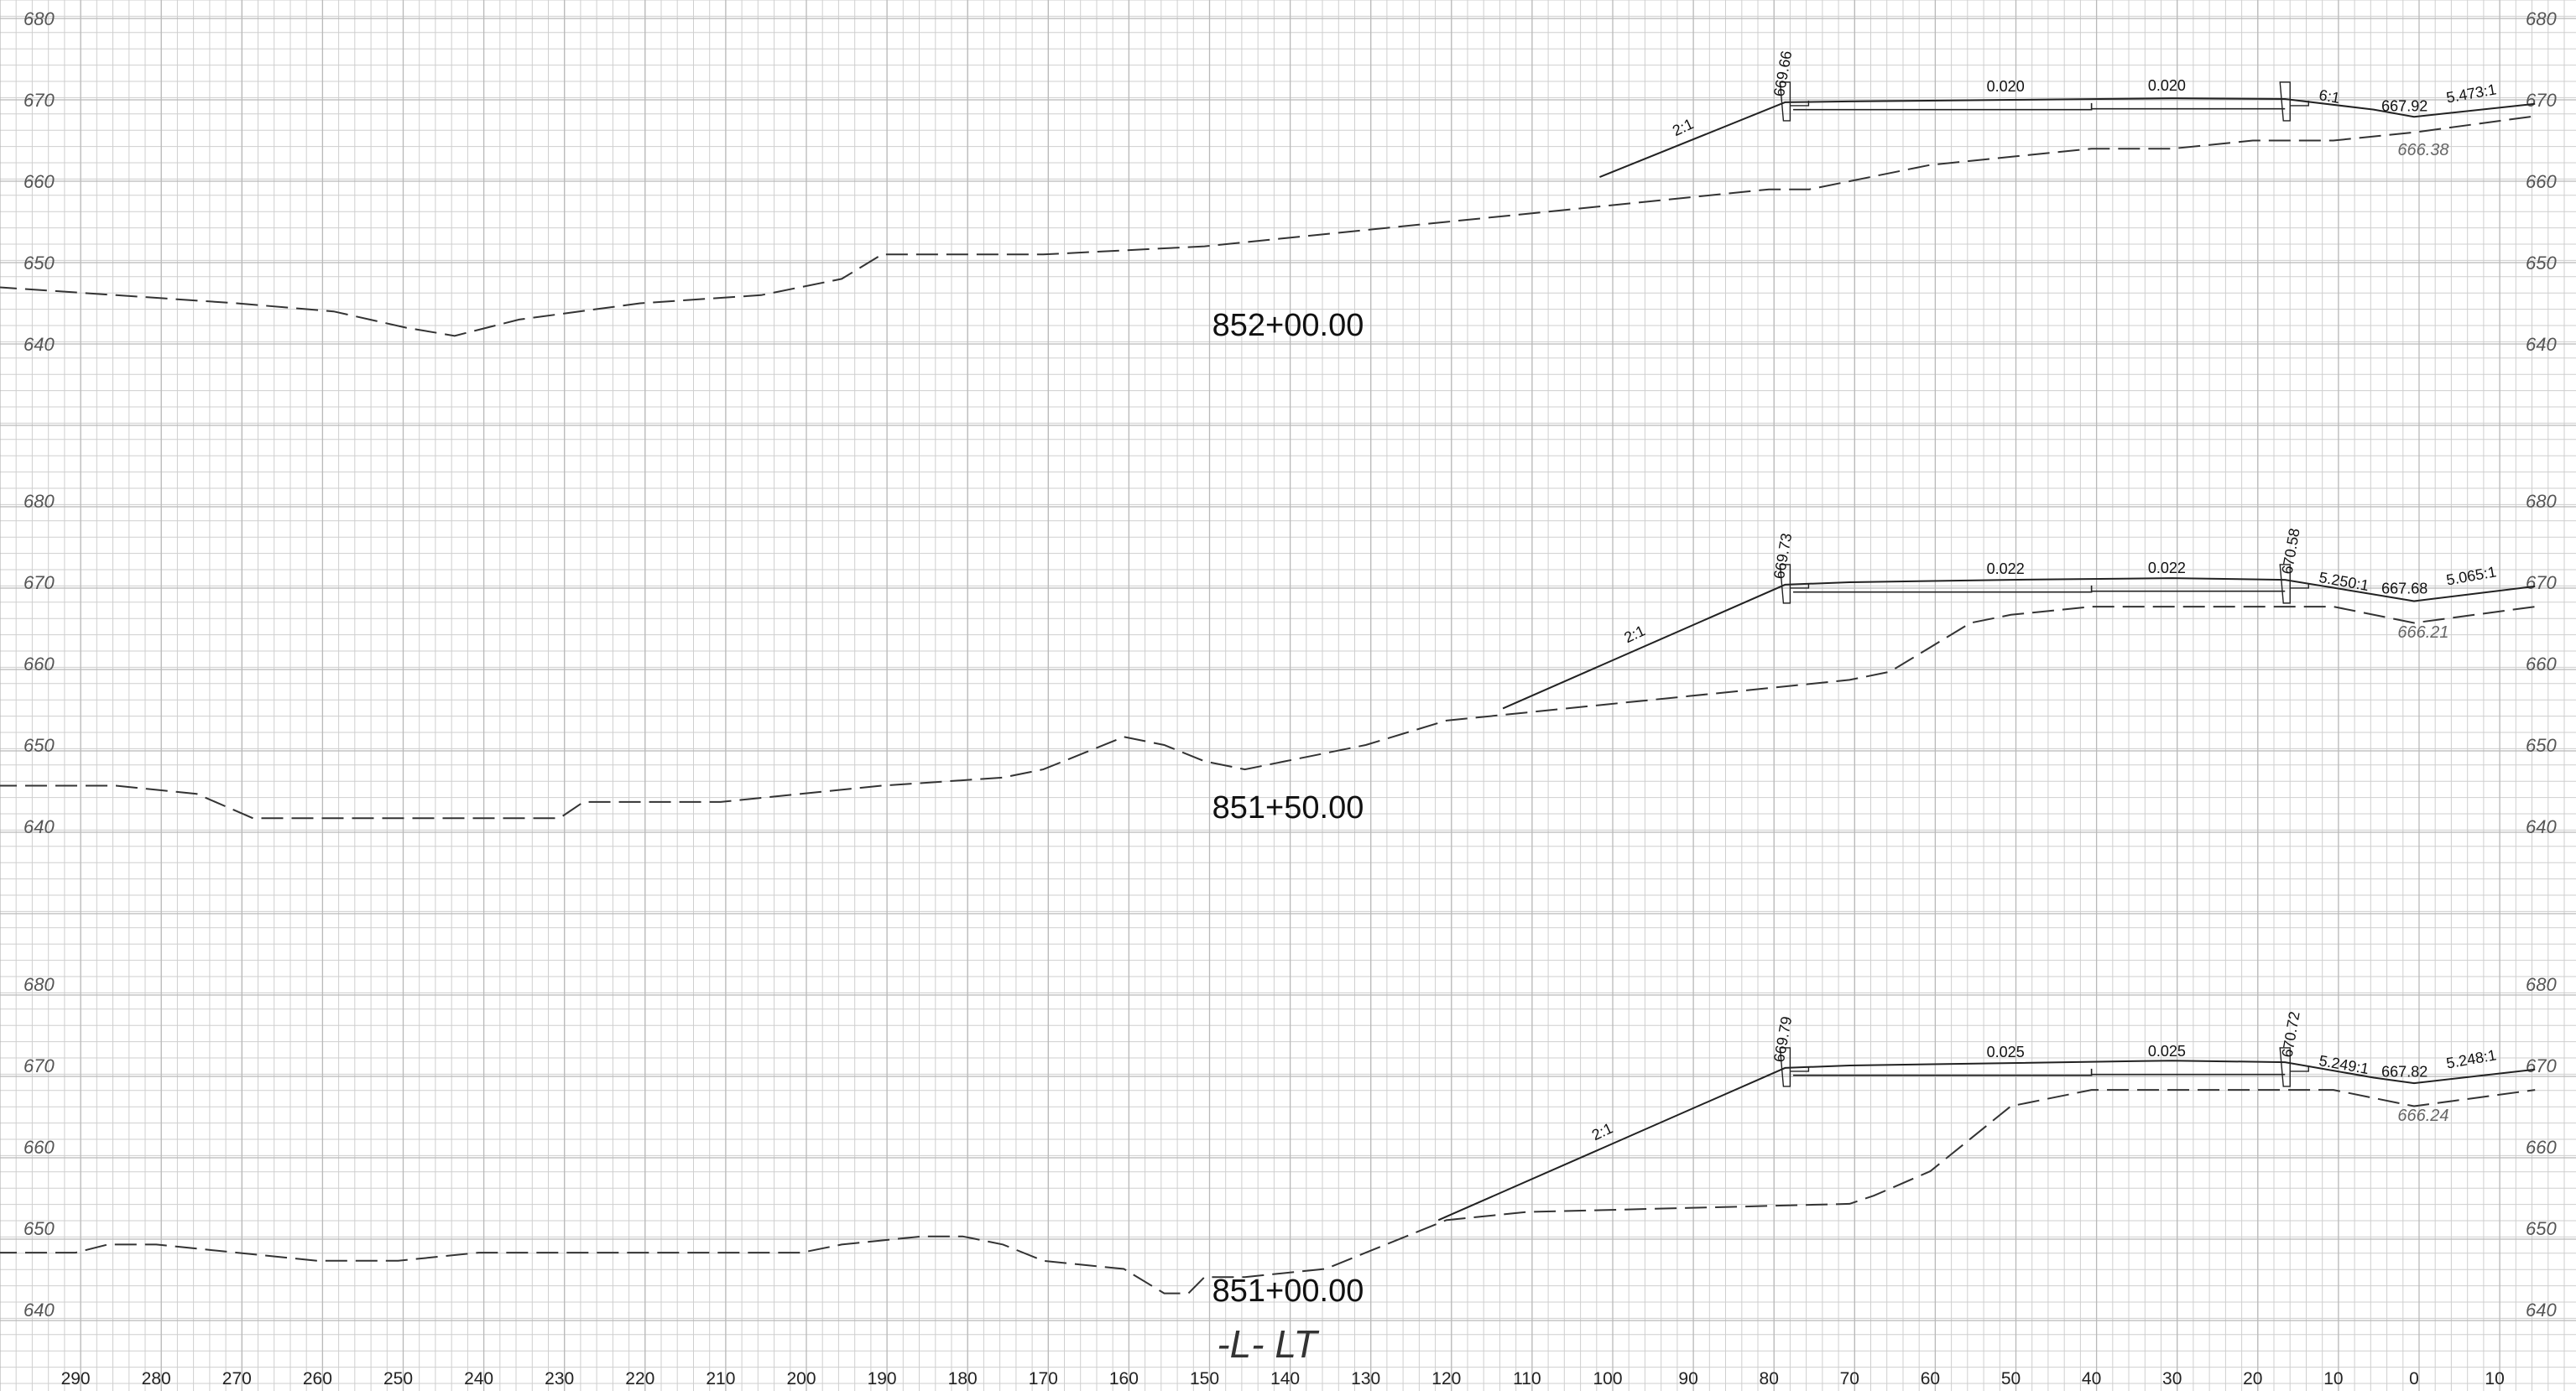 The height and width of the screenshot is (1391, 2576). What do you see at coordinates (156, 1378) in the screenshot?
I see `offset-tick-label: 280` at bounding box center [156, 1378].